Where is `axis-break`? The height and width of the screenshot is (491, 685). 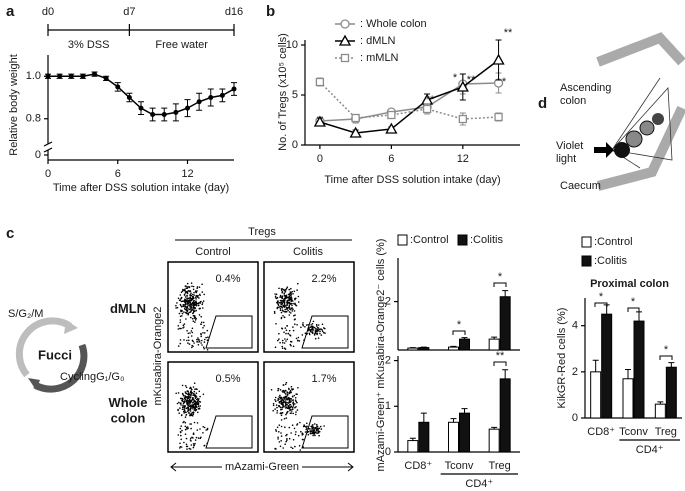 axis-break is located at coordinates (48, 144).